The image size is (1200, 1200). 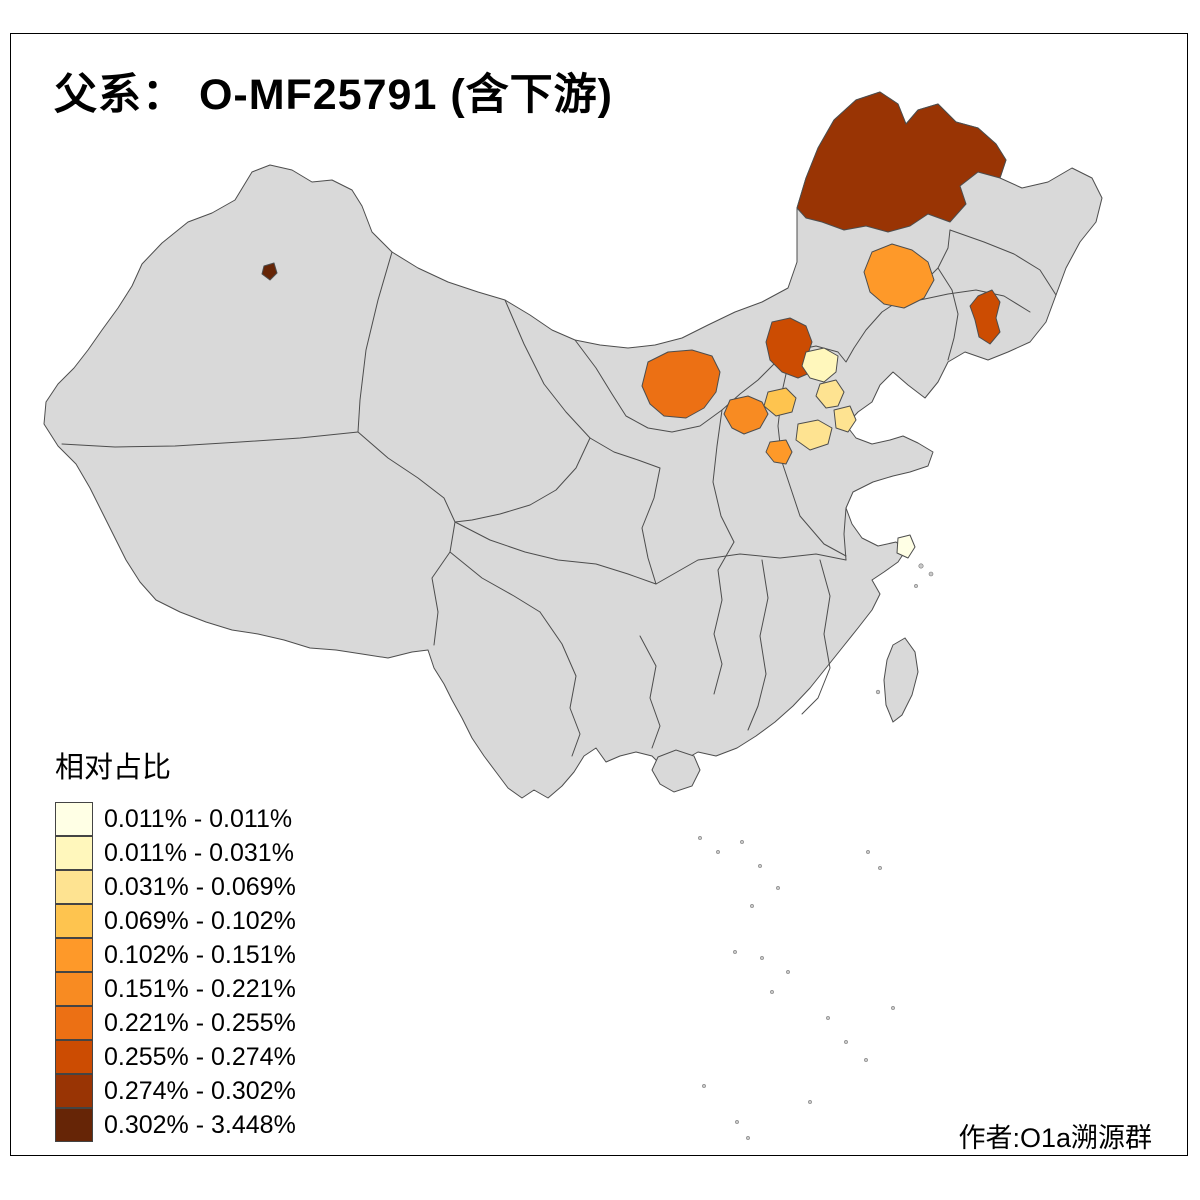 I want to click on legend-item: 0.011% - 0.011%, so click(x=175, y=819).